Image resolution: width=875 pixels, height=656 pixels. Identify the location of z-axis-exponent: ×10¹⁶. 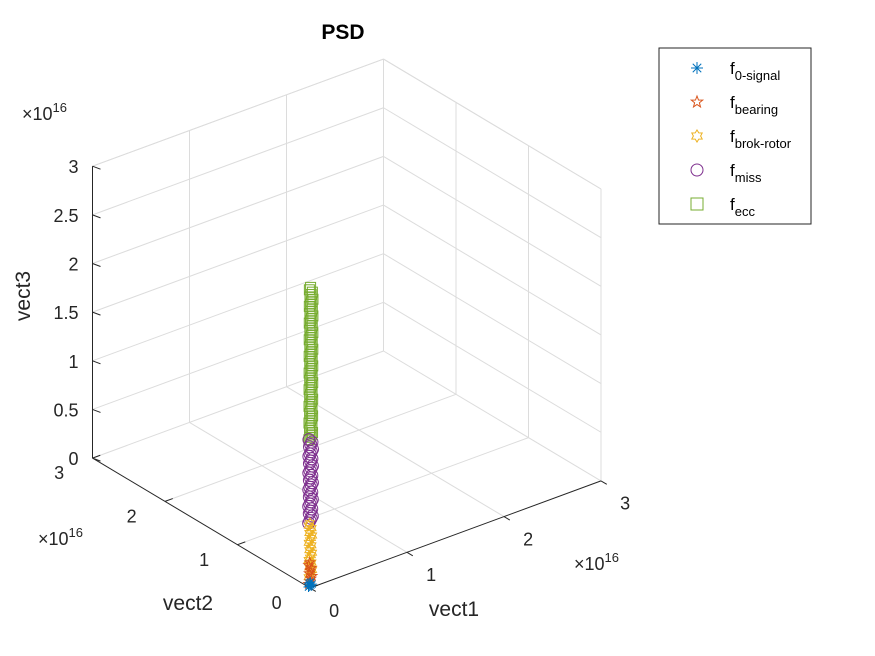
(44, 112).